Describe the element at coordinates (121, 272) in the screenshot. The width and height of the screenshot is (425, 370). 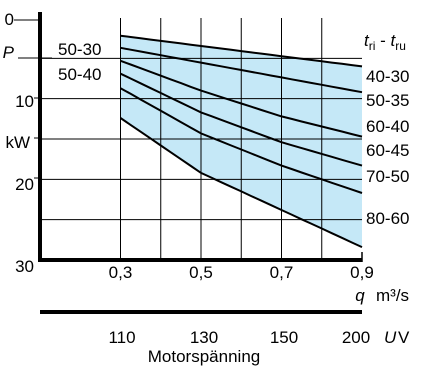
I see `x-tick-label: 0,3` at that location.